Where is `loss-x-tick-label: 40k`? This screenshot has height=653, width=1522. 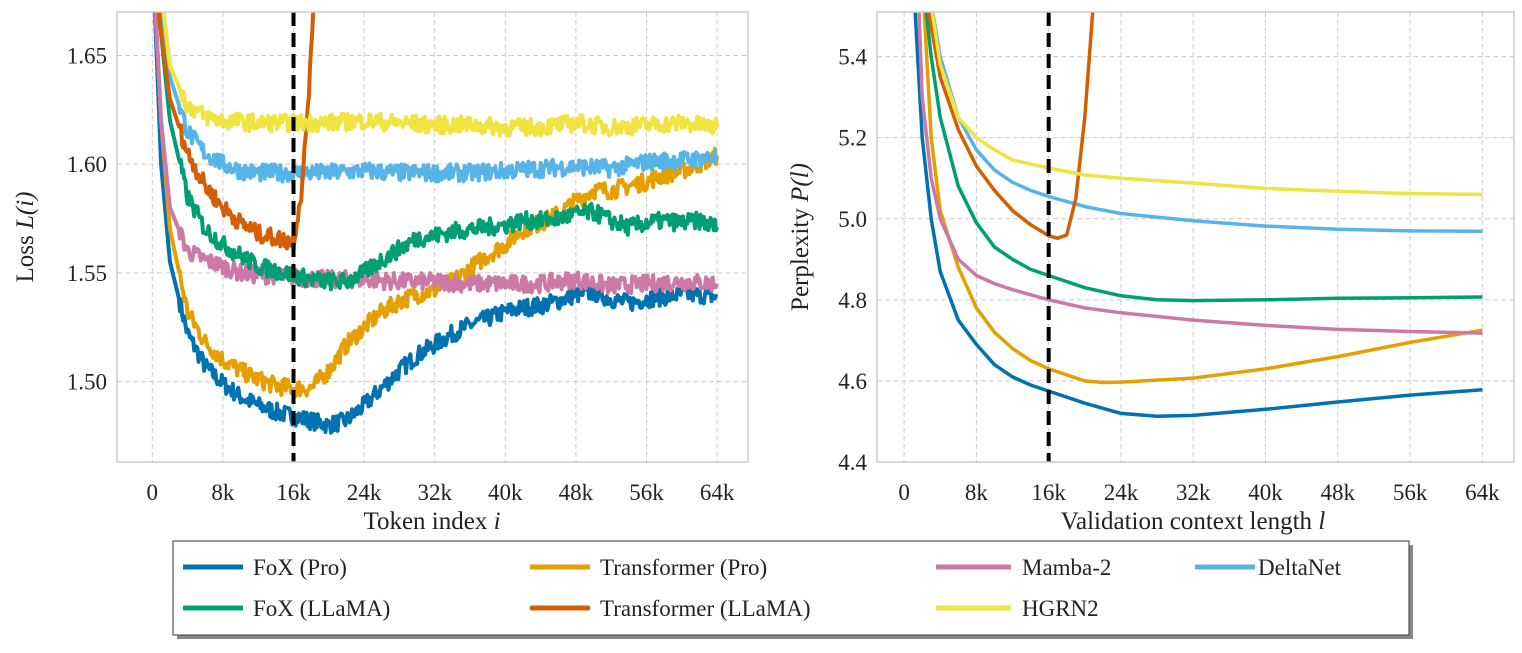
loss-x-tick-label: 40k is located at coordinates (505, 492).